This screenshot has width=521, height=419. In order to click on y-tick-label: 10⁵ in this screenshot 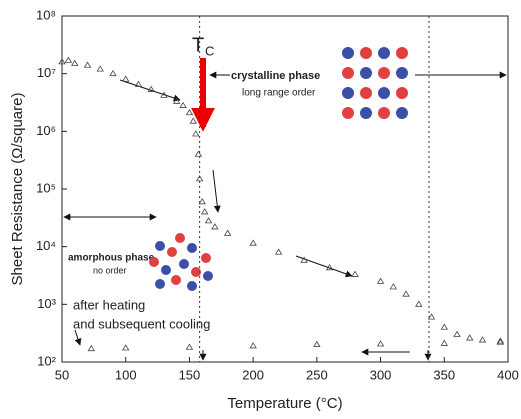, I will do `click(46, 187)`.